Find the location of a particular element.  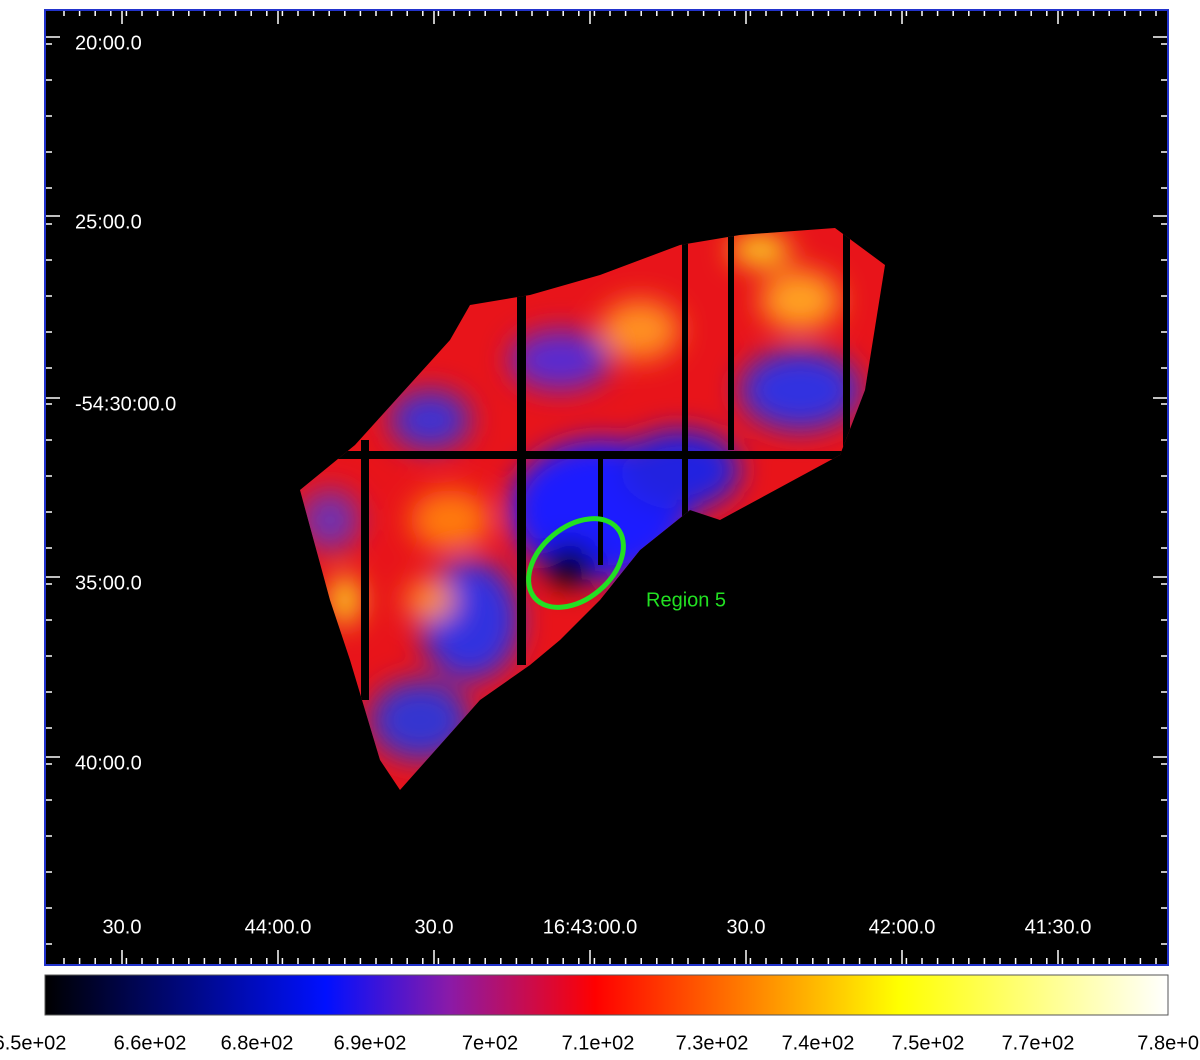

colorbar-label: 6.8e+02 is located at coordinates (257, 1043).